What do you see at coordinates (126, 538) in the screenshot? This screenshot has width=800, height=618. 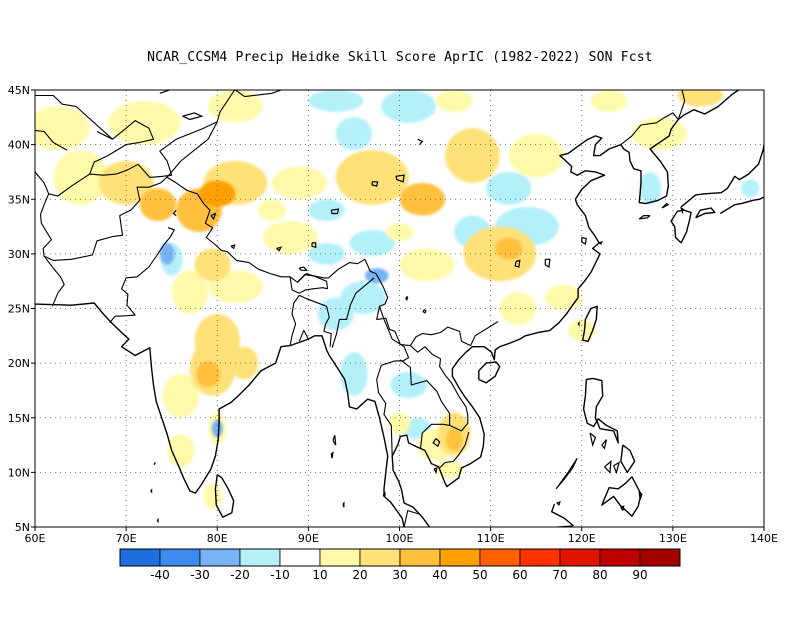 I see `lon-tick-label: 70E` at bounding box center [126, 538].